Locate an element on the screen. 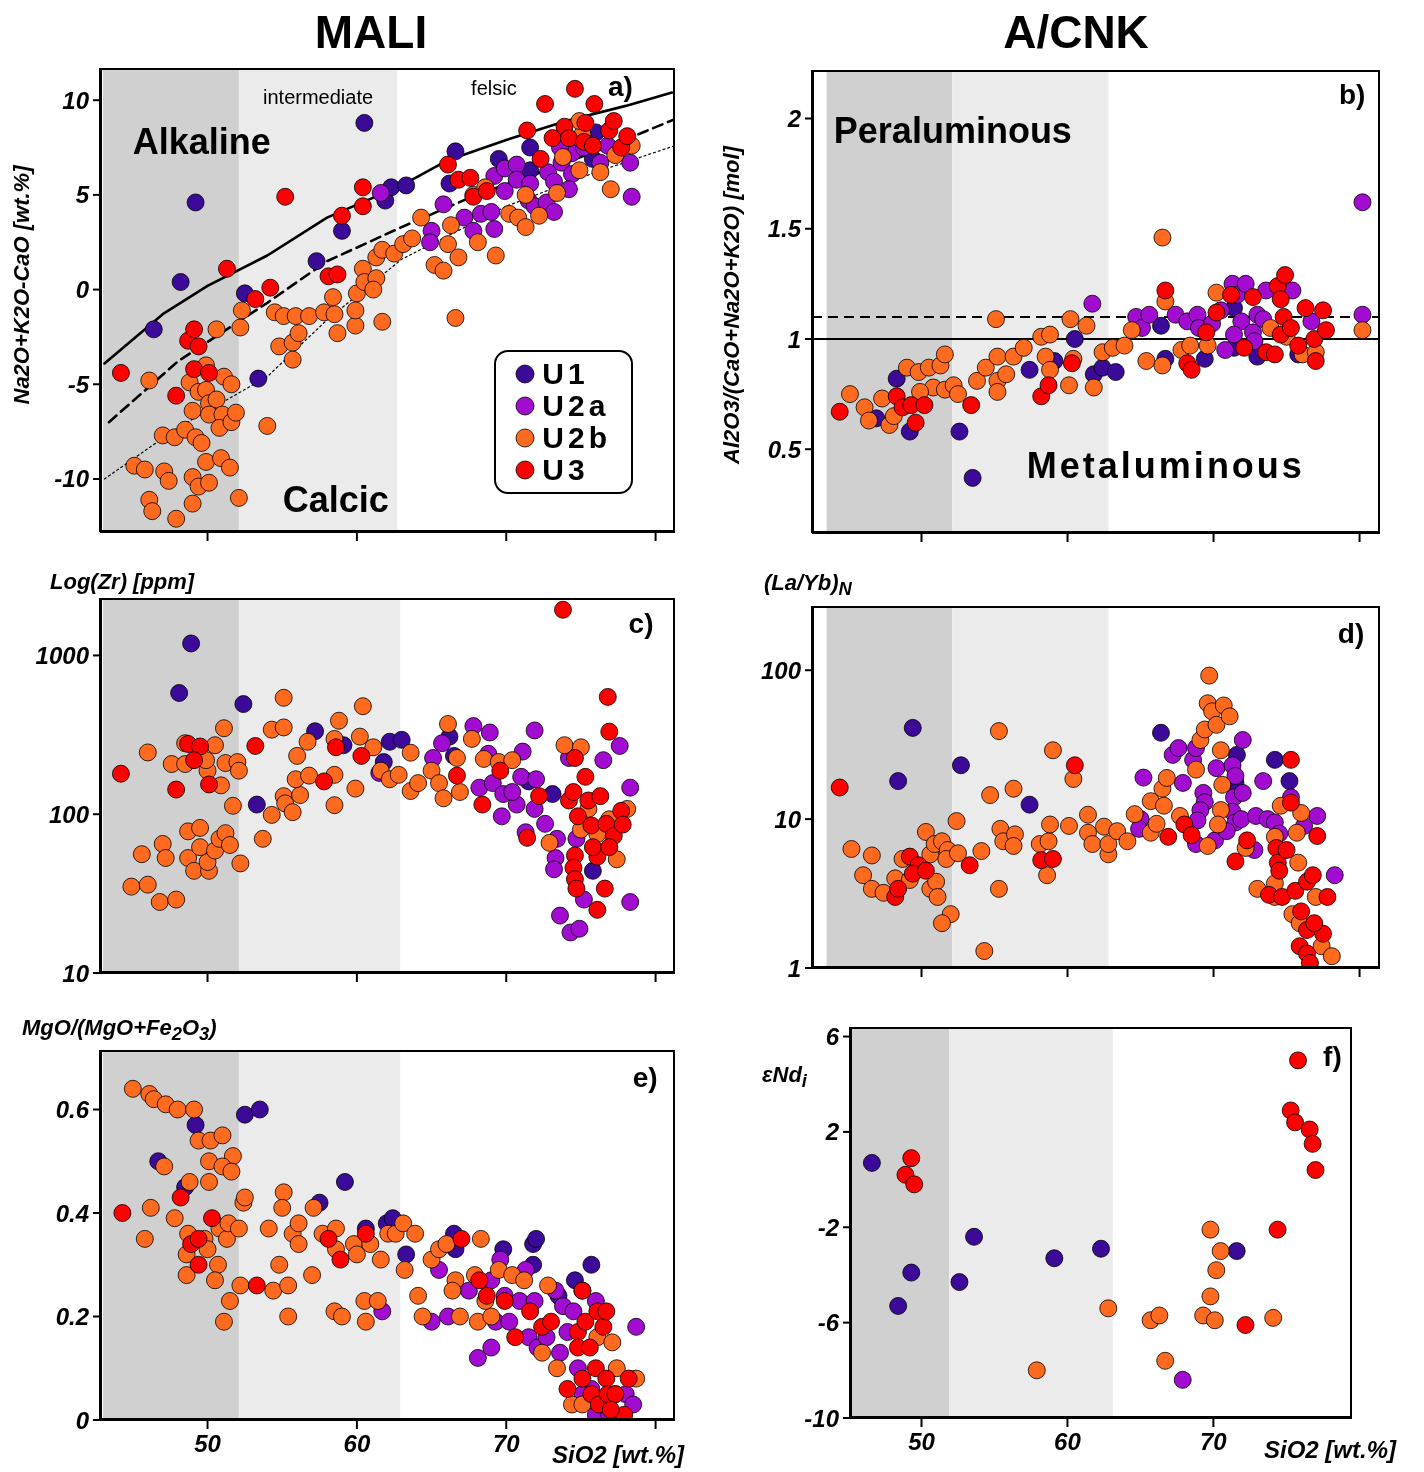  chart-title: MALI is located at coordinates (371, 32).